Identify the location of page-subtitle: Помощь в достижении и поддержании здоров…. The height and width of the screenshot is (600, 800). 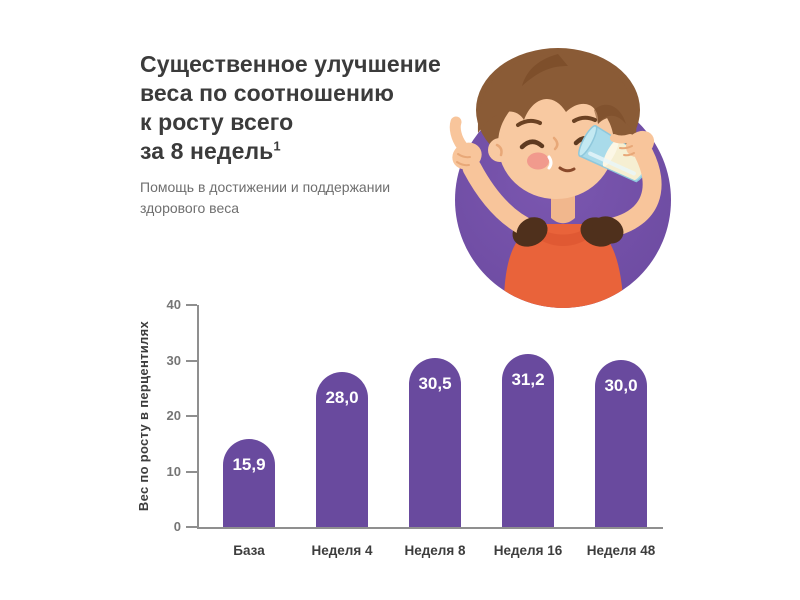
(265, 197).